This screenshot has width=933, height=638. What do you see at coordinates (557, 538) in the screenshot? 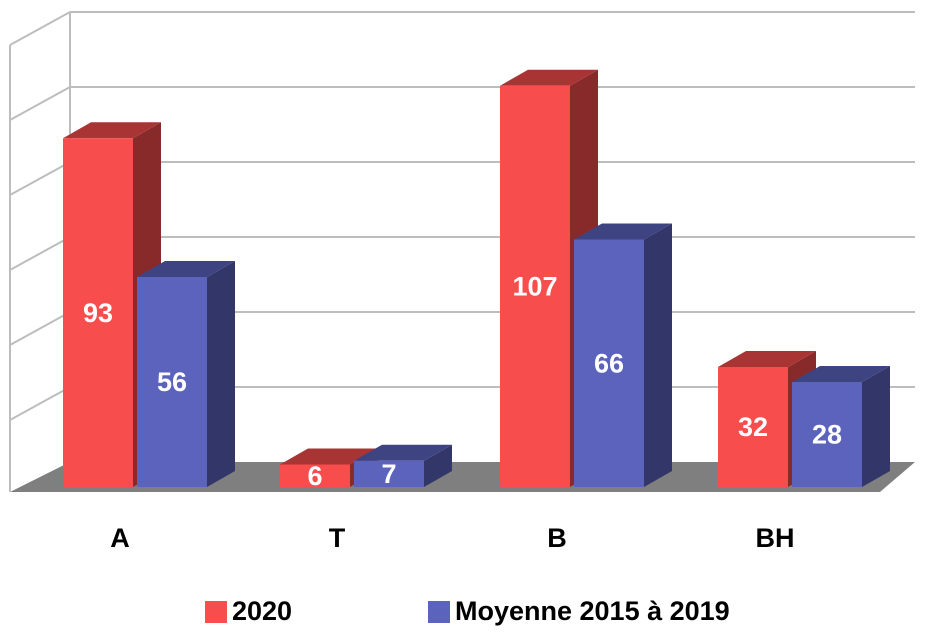
I see `x-tick-label: B` at bounding box center [557, 538].